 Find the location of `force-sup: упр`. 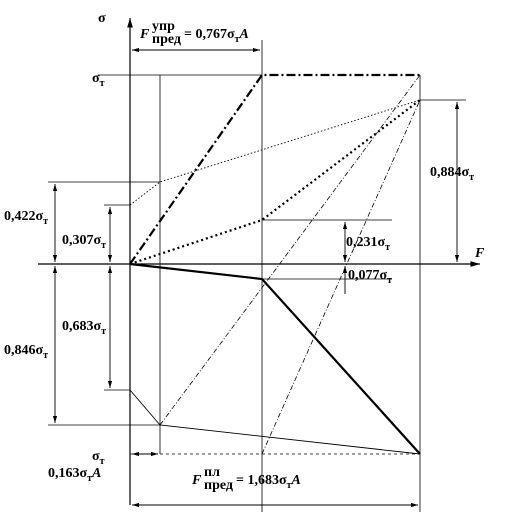

force-sup: упр is located at coordinates (163, 26).